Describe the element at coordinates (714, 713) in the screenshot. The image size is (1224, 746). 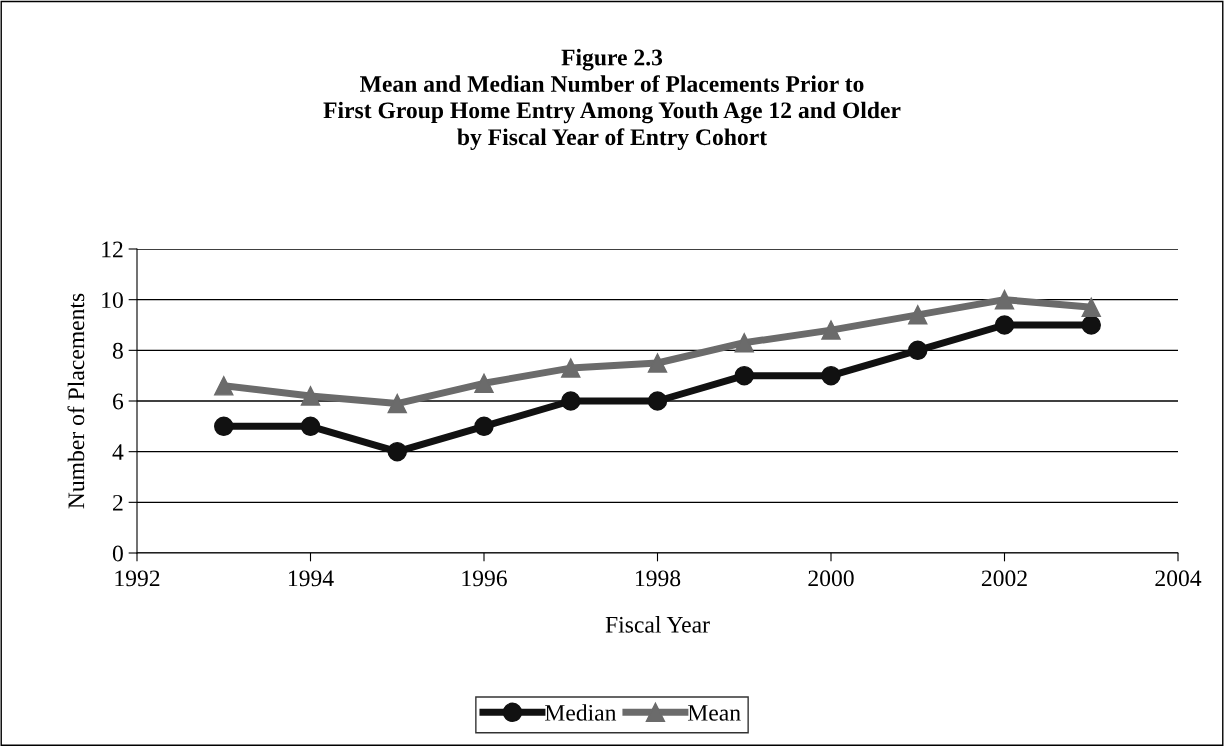
I see `legend-label: Mean` at that location.